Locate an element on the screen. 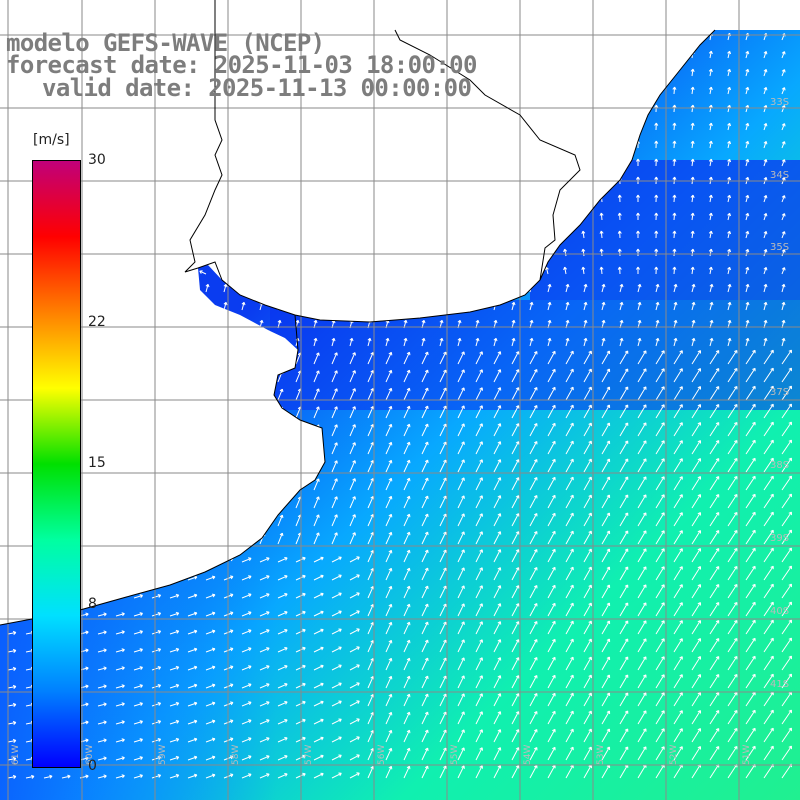 Image resolution: width=800 pixels, height=800 pixels. longitude-label: 51W is located at coordinates (747, 755).